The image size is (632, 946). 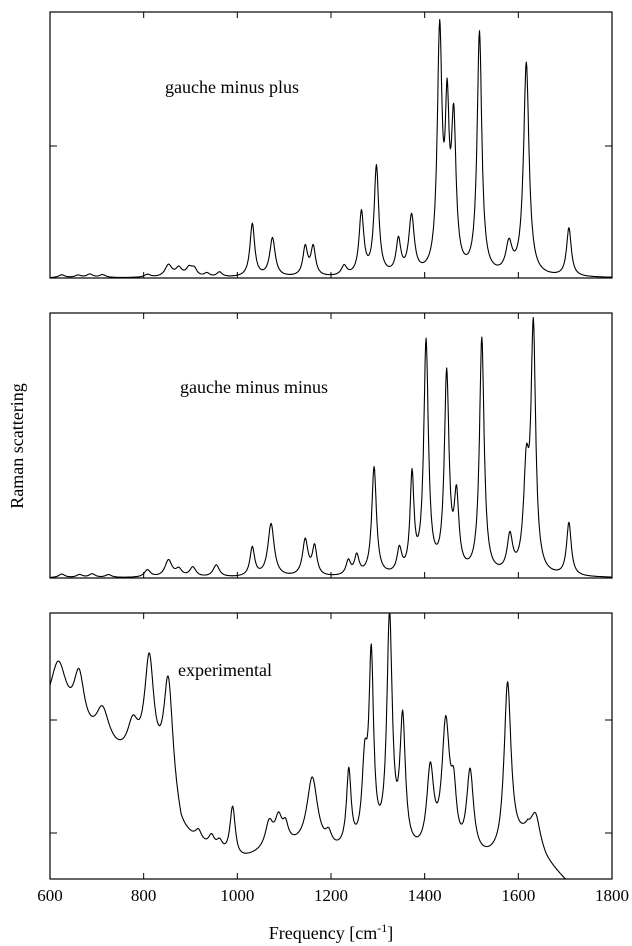 What do you see at coordinates (390, 933) in the screenshot?
I see `x-axis-label-end: ]` at bounding box center [390, 933].